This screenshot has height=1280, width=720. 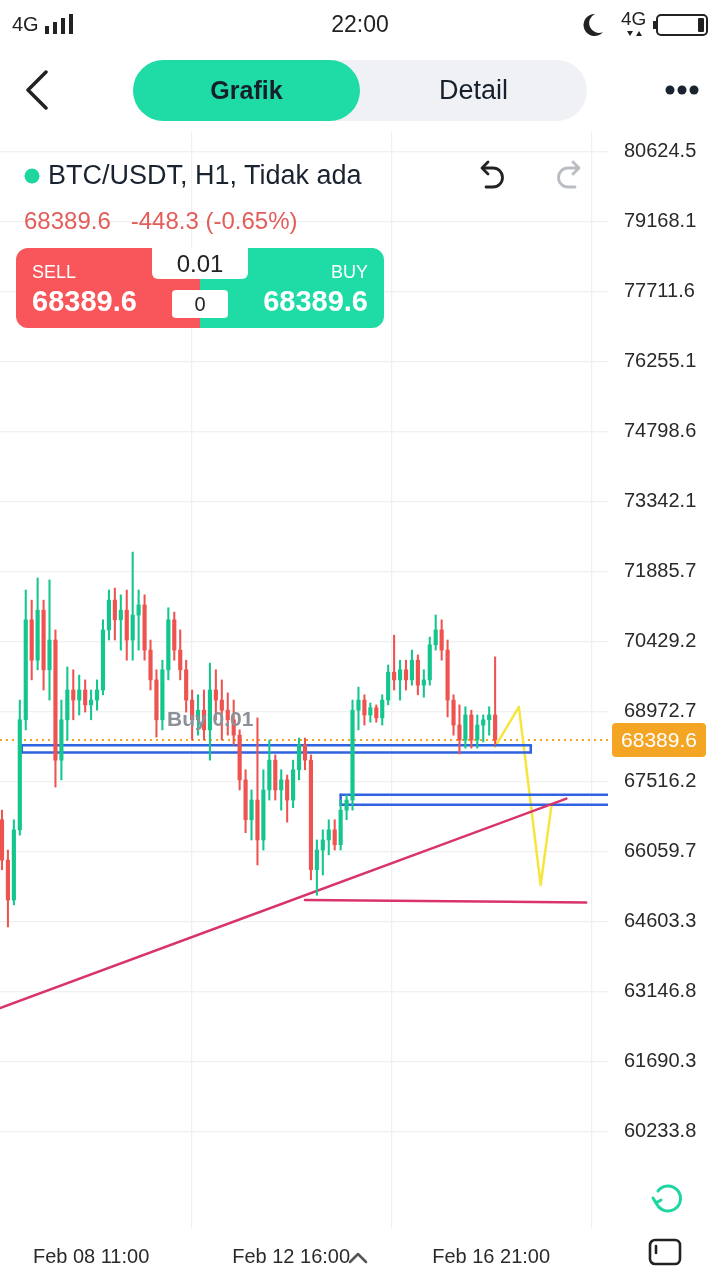 I want to click on y-tick-label: 80624.5, so click(x=660, y=150).